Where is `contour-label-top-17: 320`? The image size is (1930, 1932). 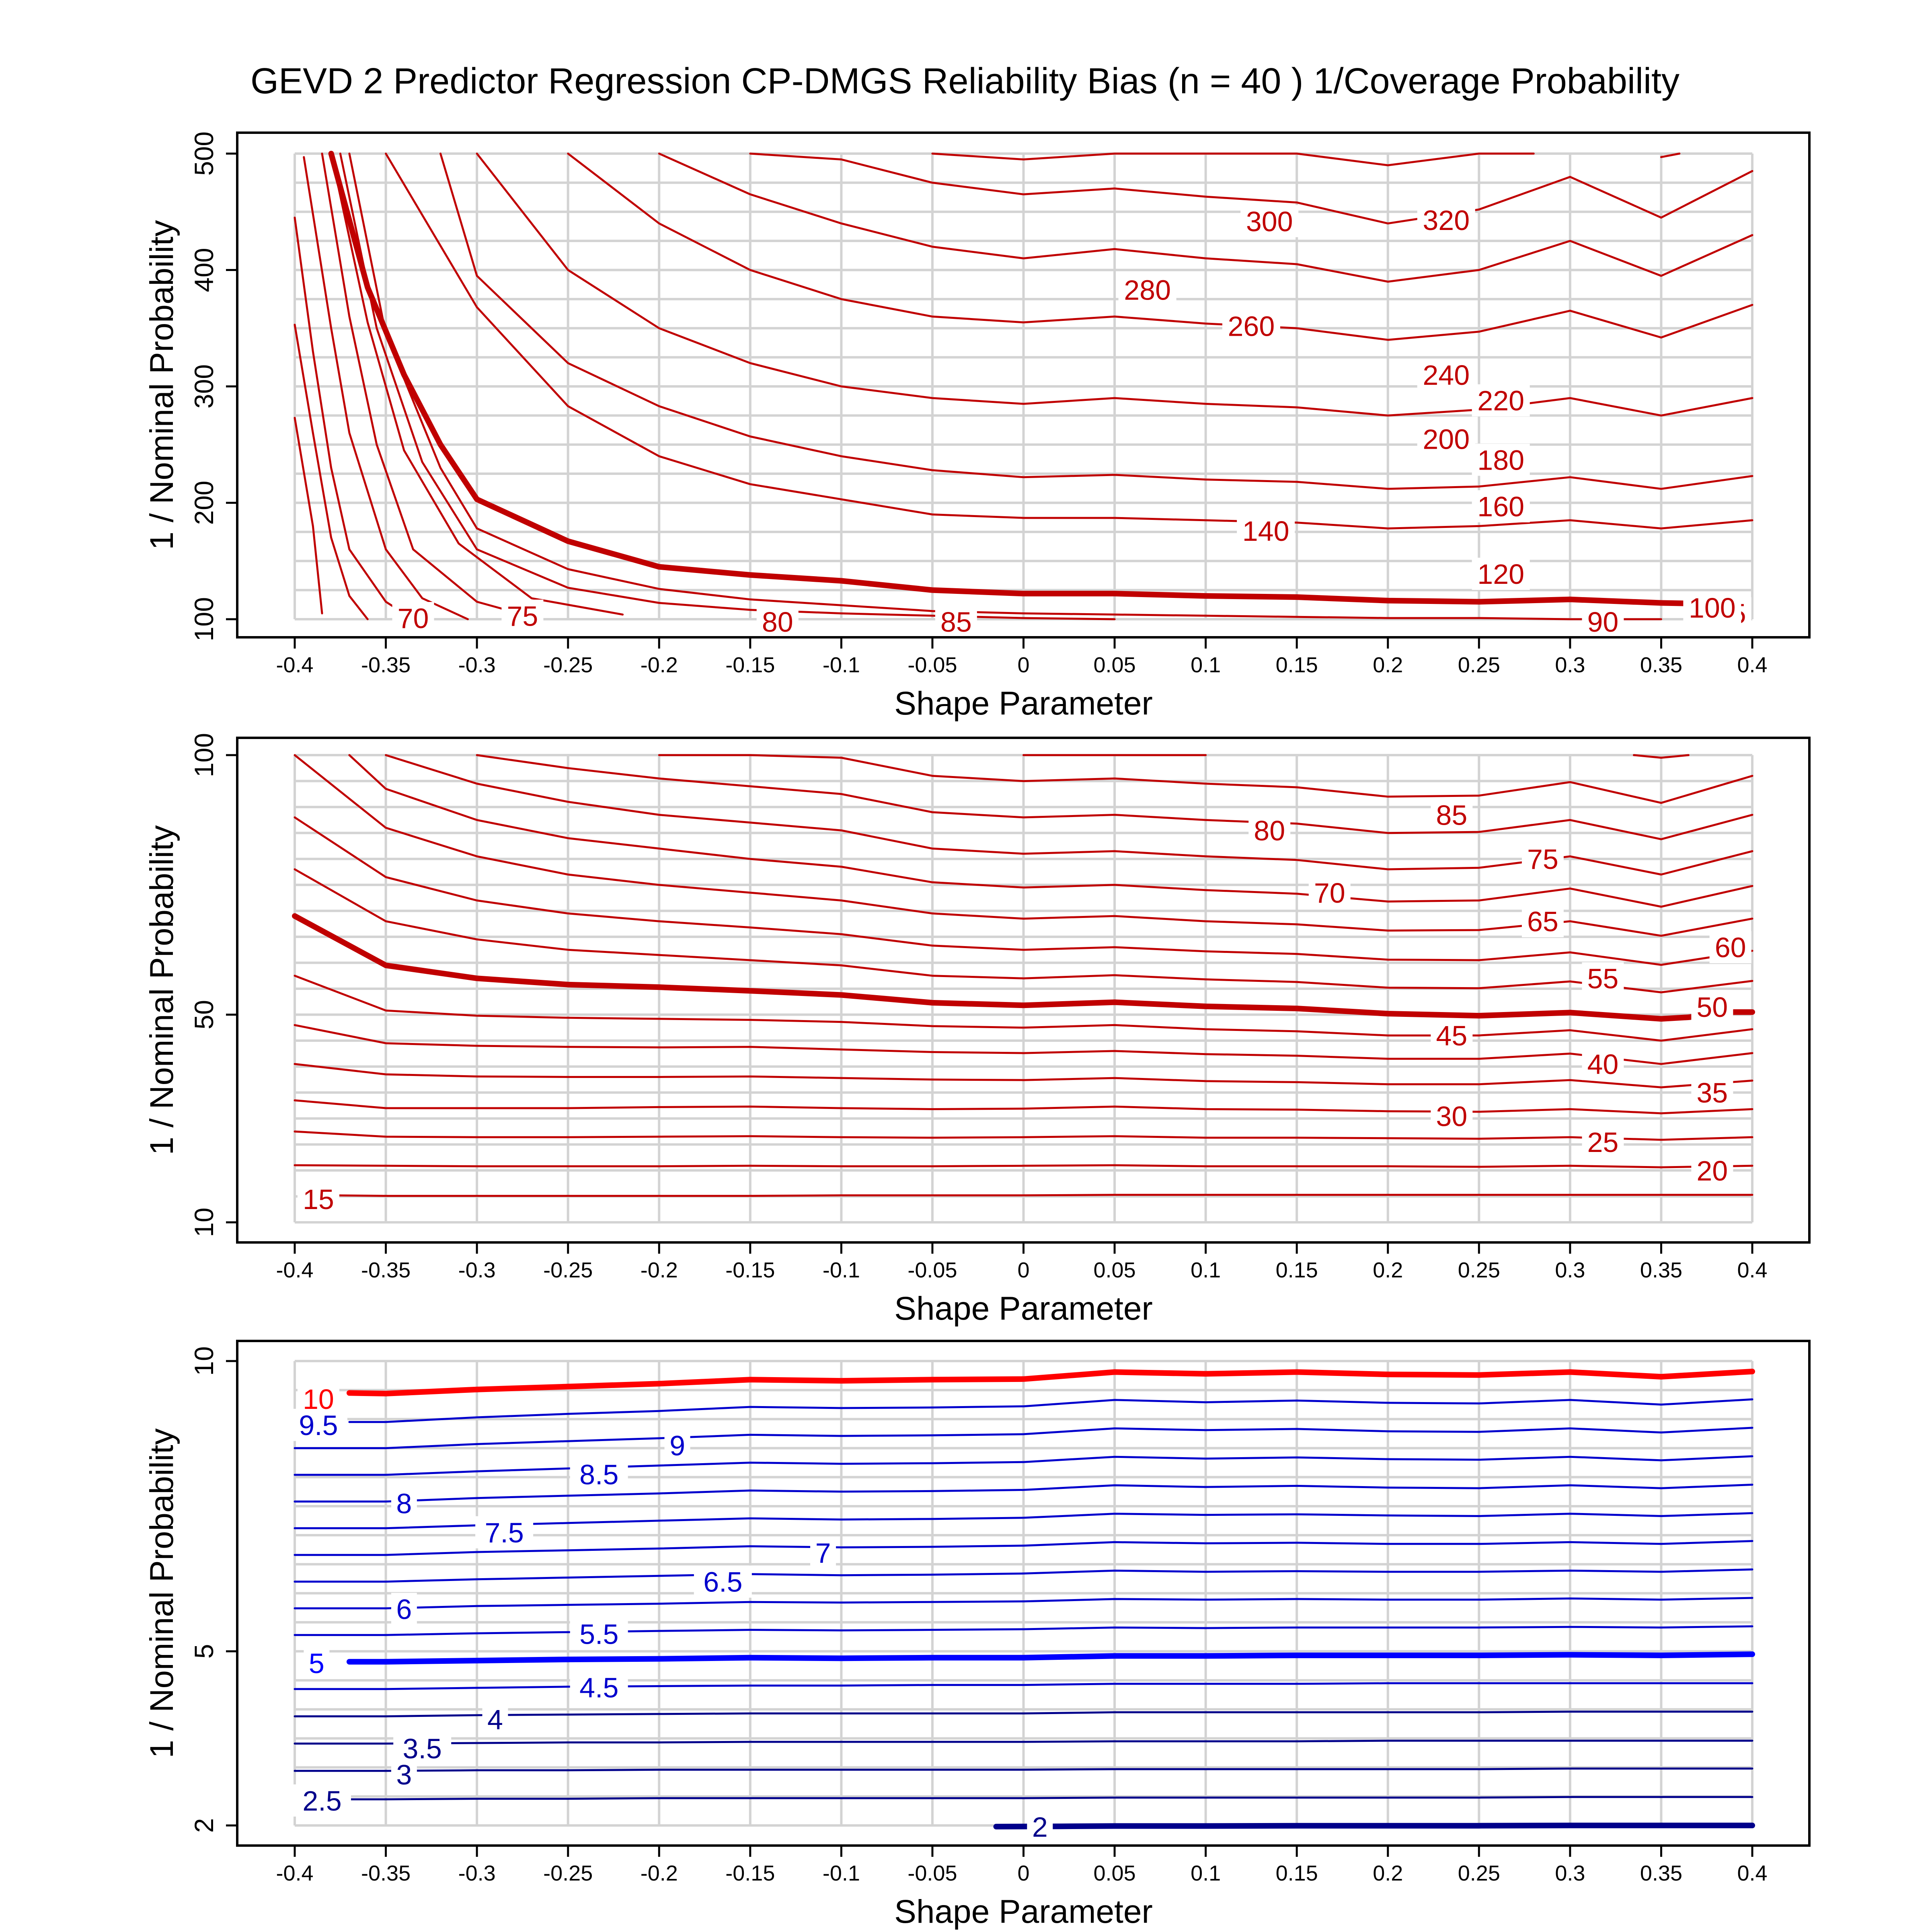
contour-label-top-17: 320 is located at coordinates (1446, 220).